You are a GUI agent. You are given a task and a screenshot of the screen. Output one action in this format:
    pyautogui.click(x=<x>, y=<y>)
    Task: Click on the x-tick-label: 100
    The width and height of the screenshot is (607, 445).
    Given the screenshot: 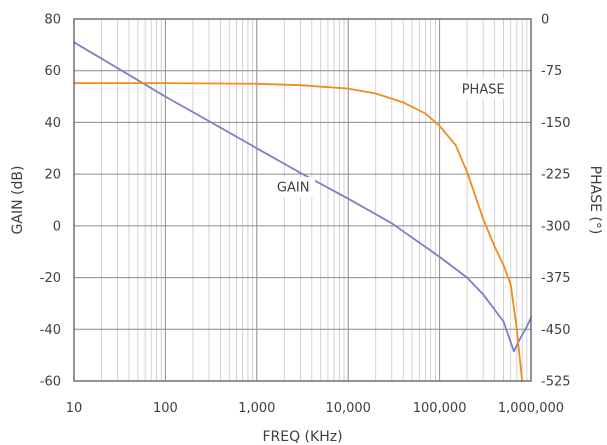 What is the action you would take?
    pyautogui.click(x=165, y=408)
    